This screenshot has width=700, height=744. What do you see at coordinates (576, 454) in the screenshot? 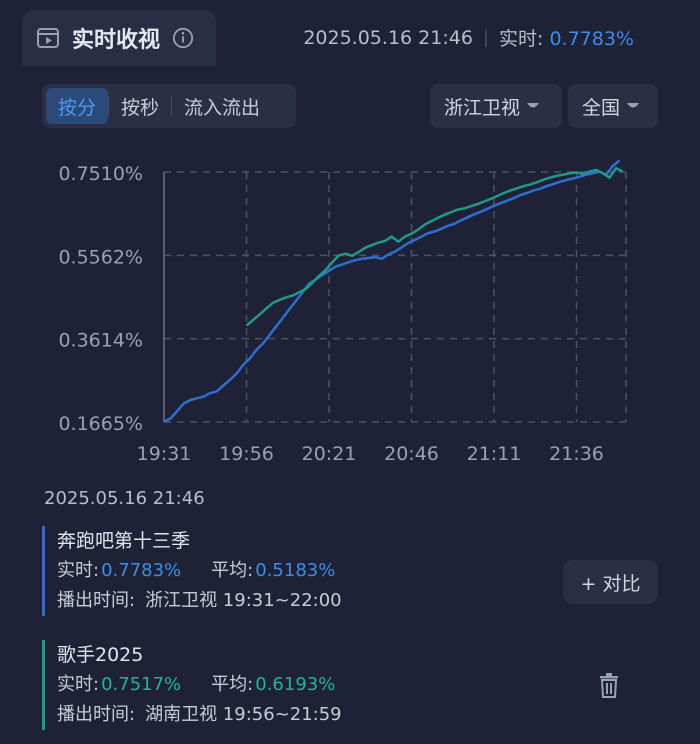
I see `x-tick-label: 21:36` at bounding box center [576, 454].